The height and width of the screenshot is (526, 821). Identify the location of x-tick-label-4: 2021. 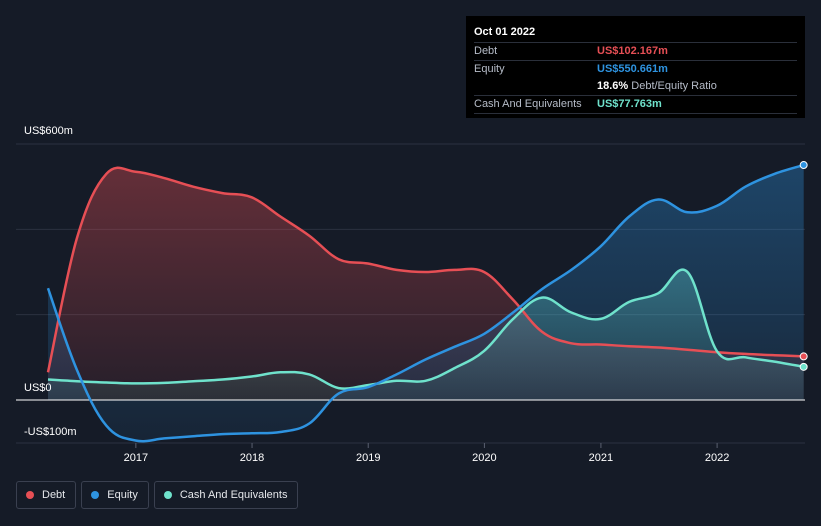
(601, 458).